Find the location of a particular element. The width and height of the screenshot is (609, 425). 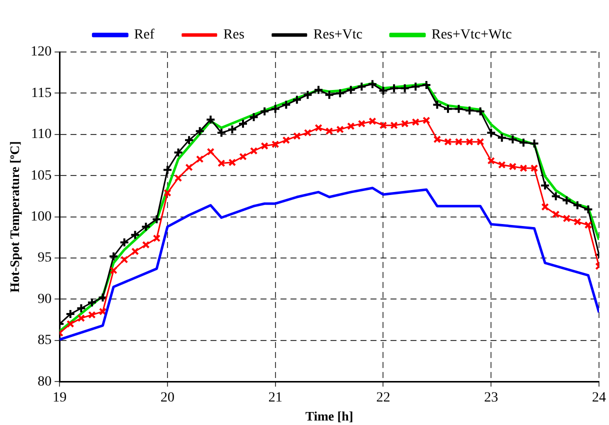

y-tick-label: 105 is located at coordinates (41, 176).